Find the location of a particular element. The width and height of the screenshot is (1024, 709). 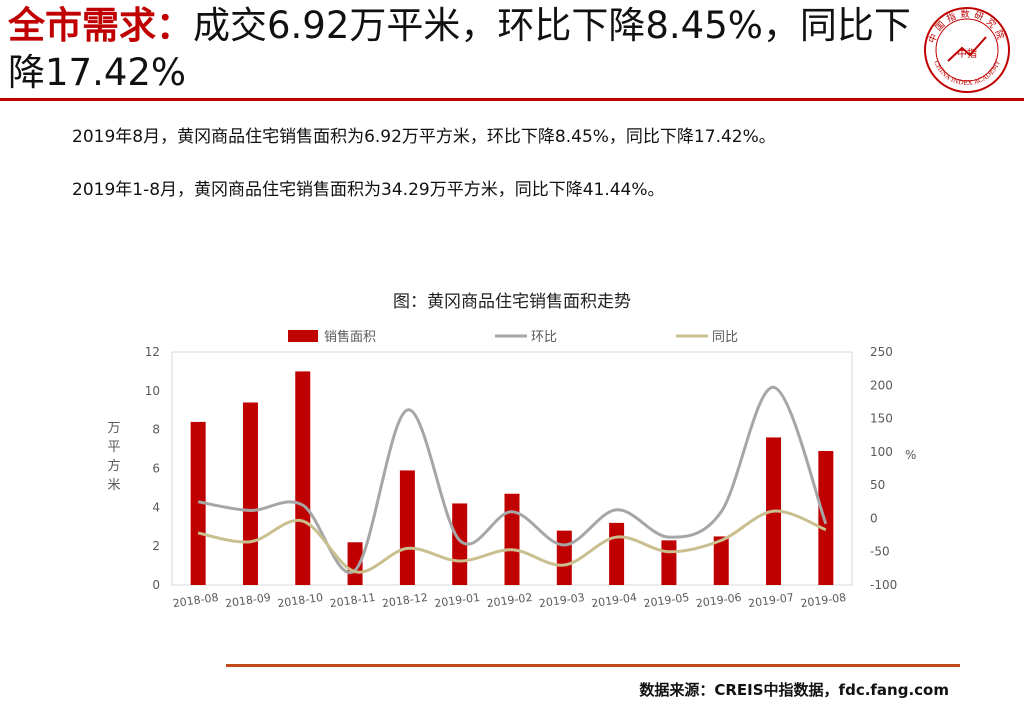

right-axis-label: % is located at coordinates (910, 455).